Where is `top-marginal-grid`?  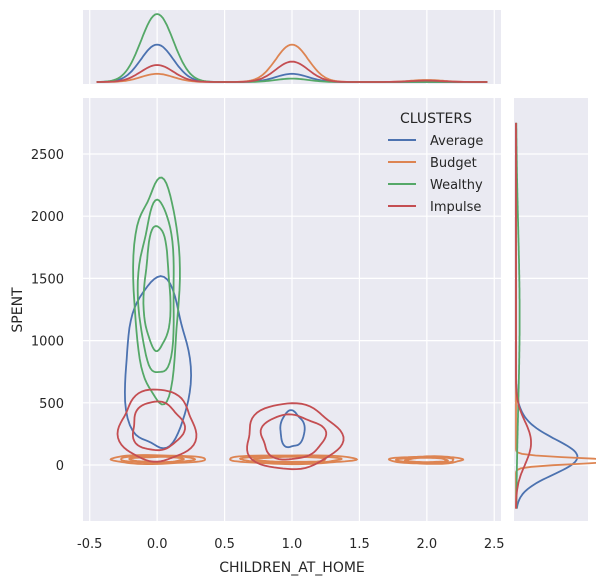 top-marginal-grid is located at coordinates (292, 47).